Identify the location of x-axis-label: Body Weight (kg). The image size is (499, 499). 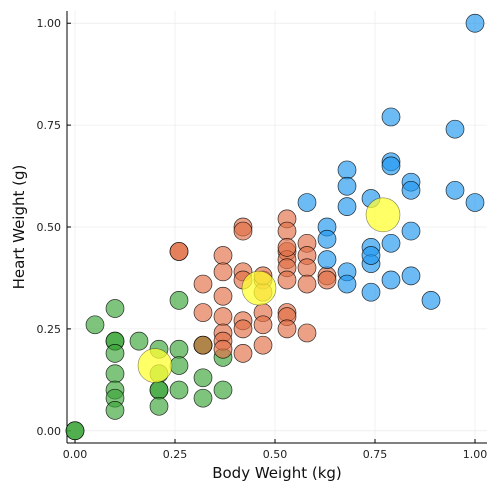
(277, 473).